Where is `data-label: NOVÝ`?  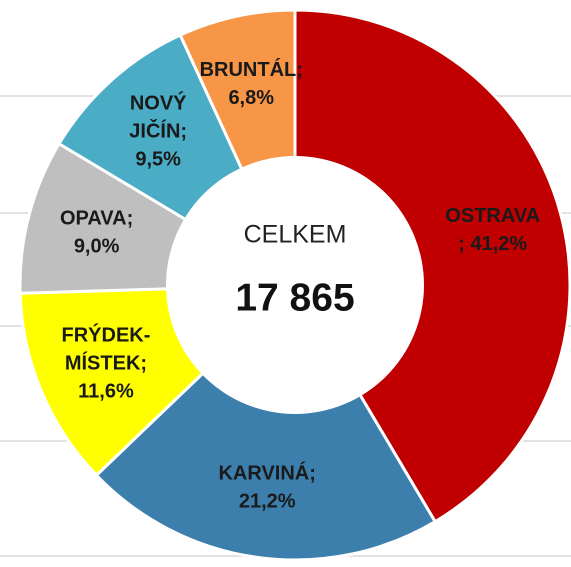 data-label: NOVÝ is located at coordinates (158, 103).